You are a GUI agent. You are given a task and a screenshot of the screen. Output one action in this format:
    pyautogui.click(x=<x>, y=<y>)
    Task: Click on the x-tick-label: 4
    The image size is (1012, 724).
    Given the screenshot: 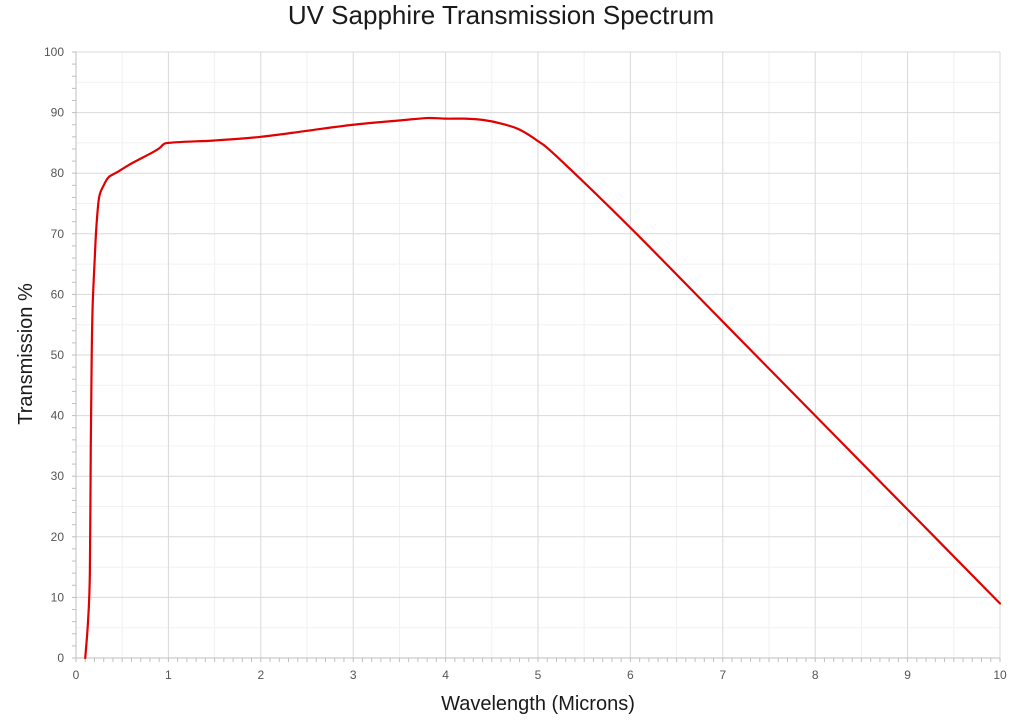 What is the action you would take?
    pyautogui.click(x=445, y=675)
    